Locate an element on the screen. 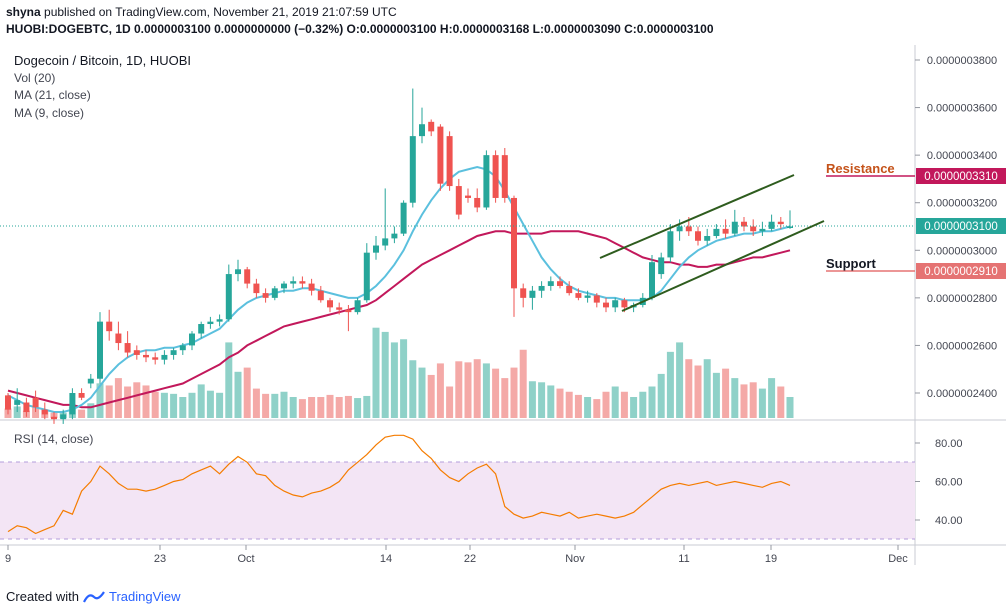 The height and width of the screenshot is (615, 1006). time-tick-label: Oct is located at coordinates (245, 559).